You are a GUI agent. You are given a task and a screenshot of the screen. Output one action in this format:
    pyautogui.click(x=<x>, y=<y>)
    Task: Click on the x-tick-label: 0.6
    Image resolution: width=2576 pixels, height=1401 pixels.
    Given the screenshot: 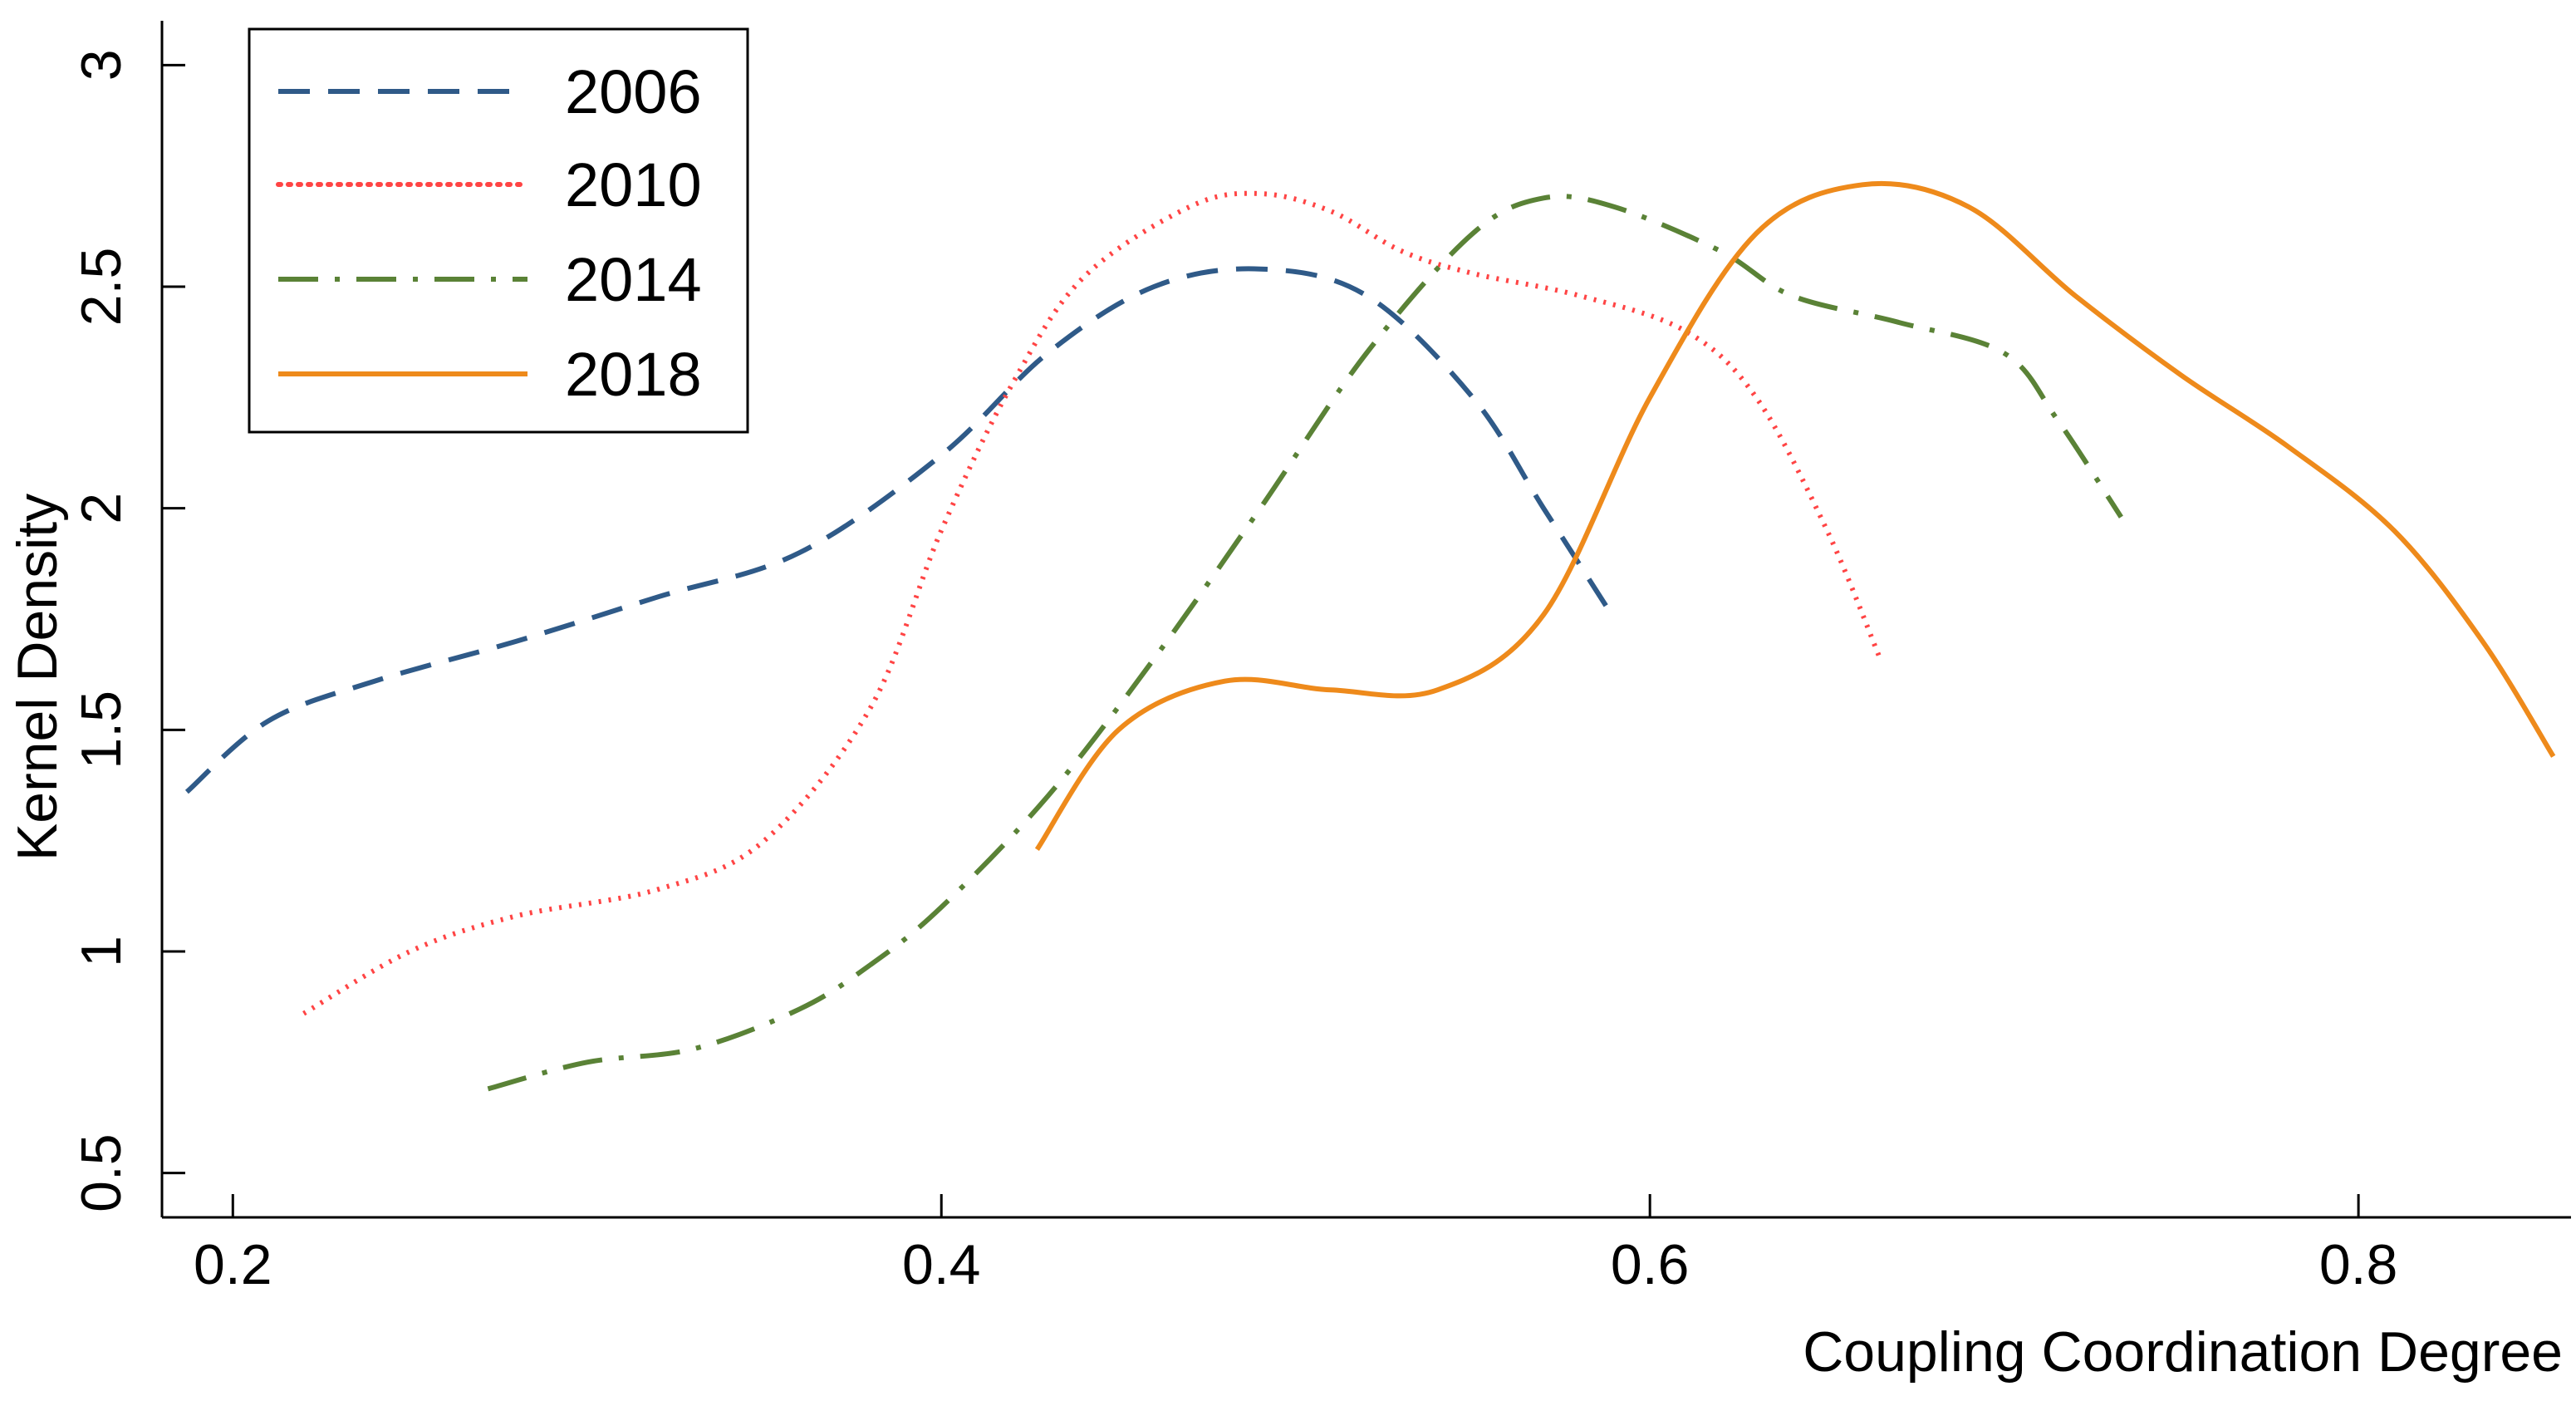 What is the action you would take?
    pyautogui.click(x=1650, y=1264)
    